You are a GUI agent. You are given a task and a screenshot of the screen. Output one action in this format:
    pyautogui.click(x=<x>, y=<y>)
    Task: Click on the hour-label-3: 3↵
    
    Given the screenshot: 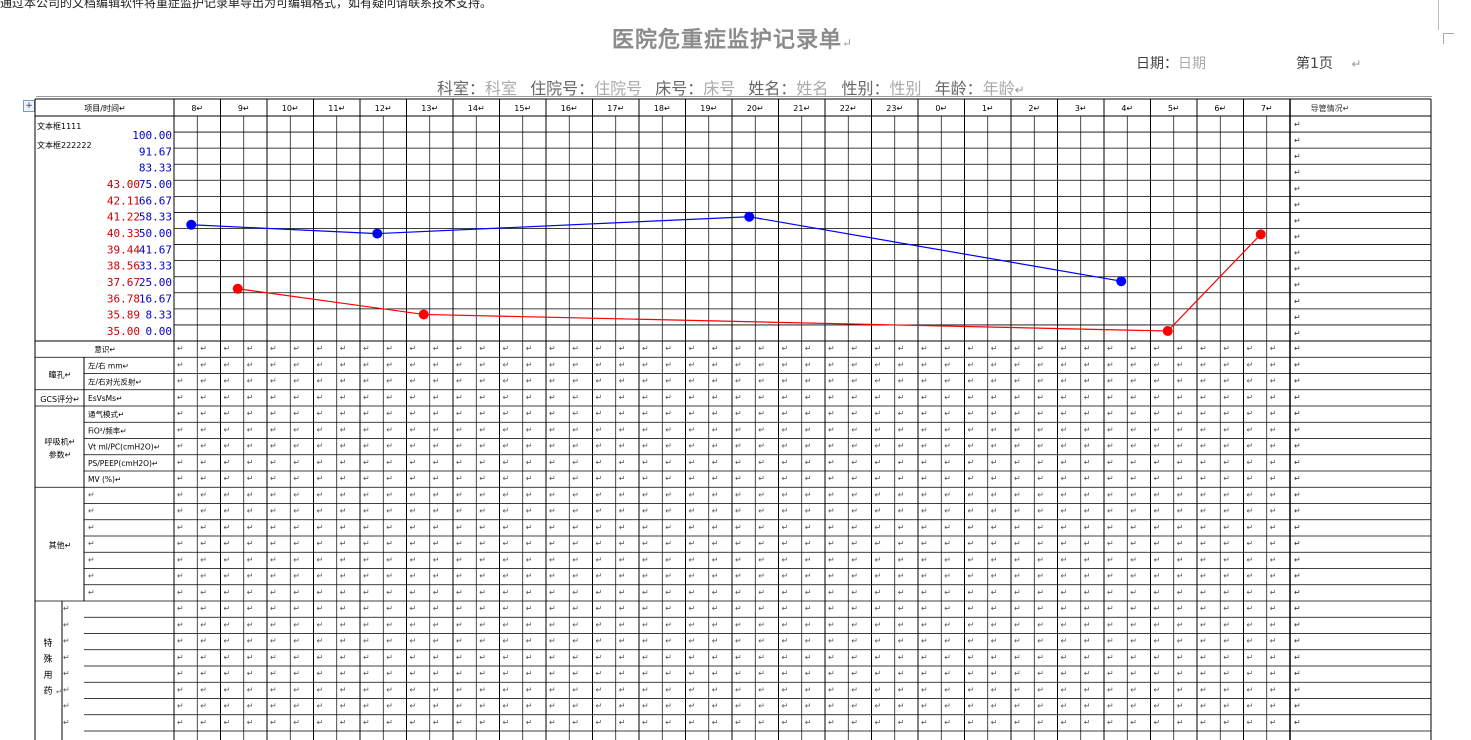 What is the action you would take?
    pyautogui.click(x=1081, y=108)
    